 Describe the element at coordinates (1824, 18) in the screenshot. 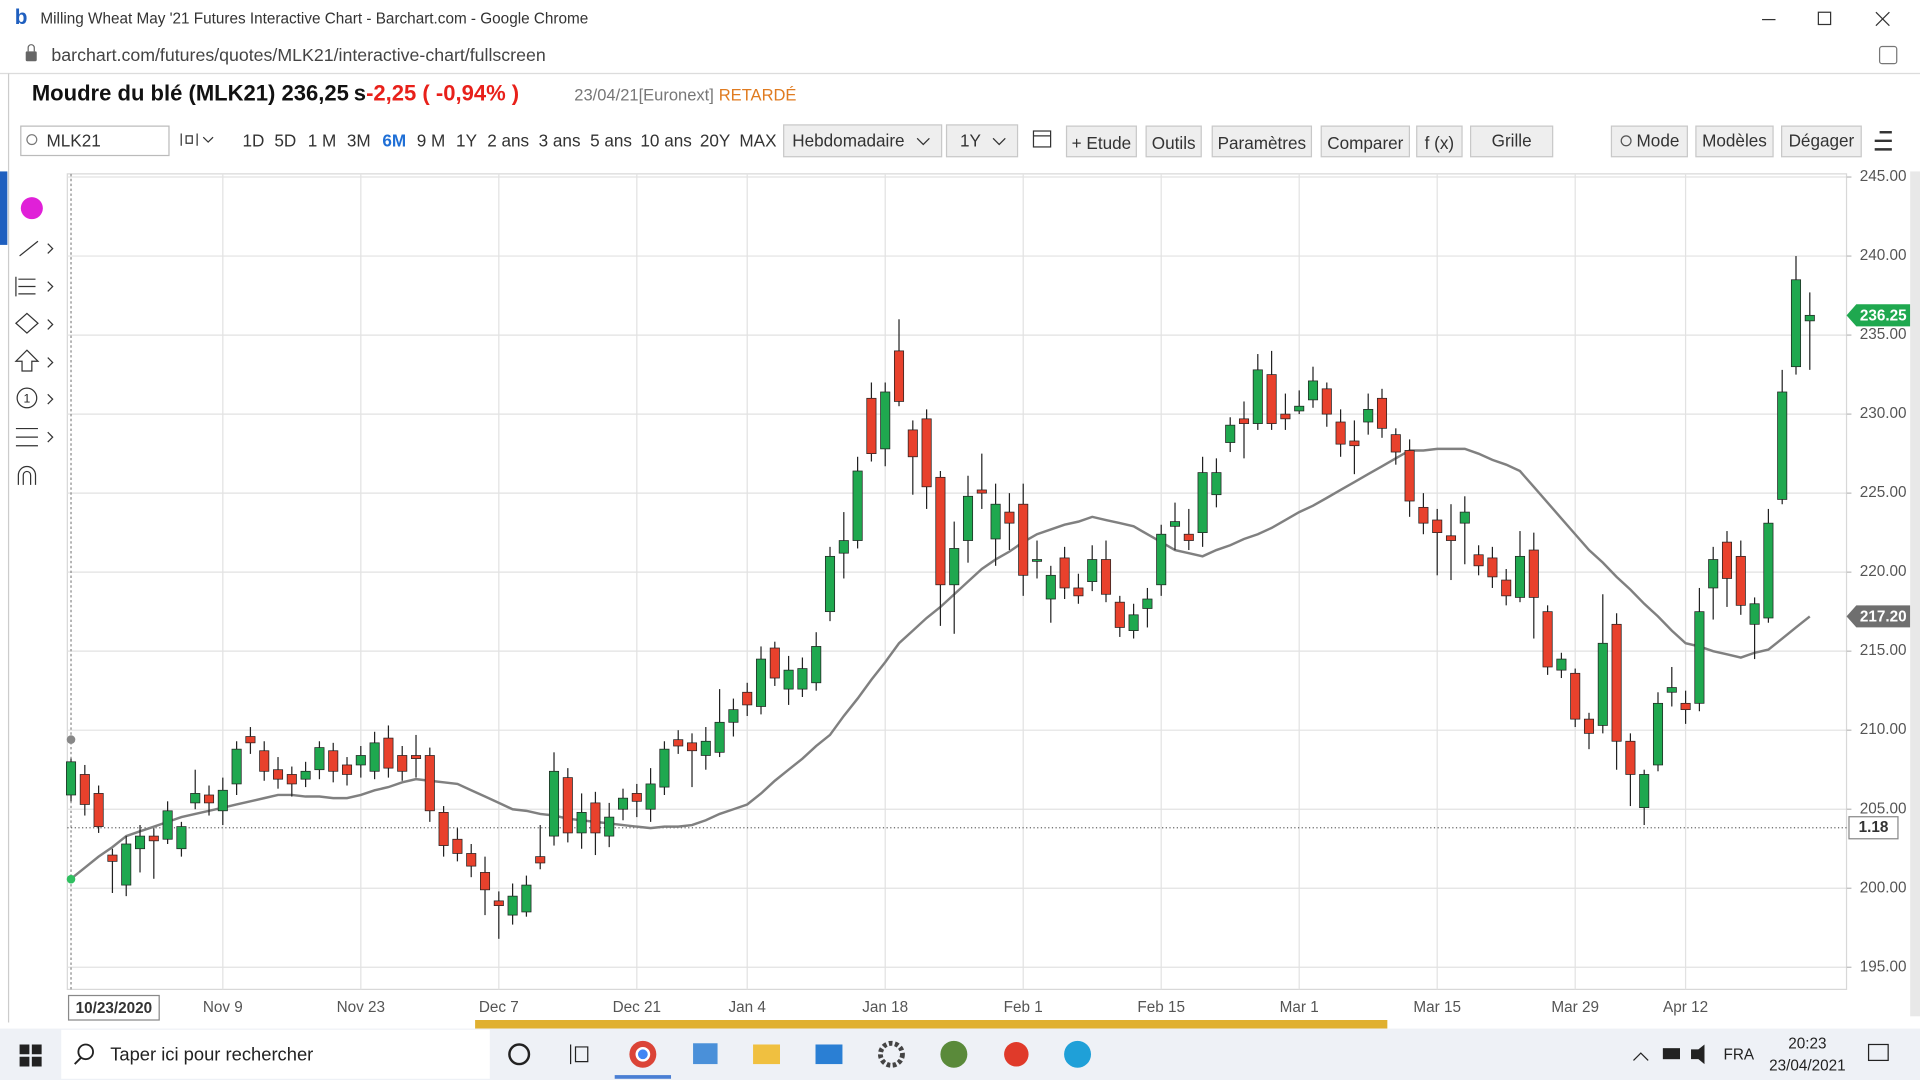

I see `maximize` at that location.